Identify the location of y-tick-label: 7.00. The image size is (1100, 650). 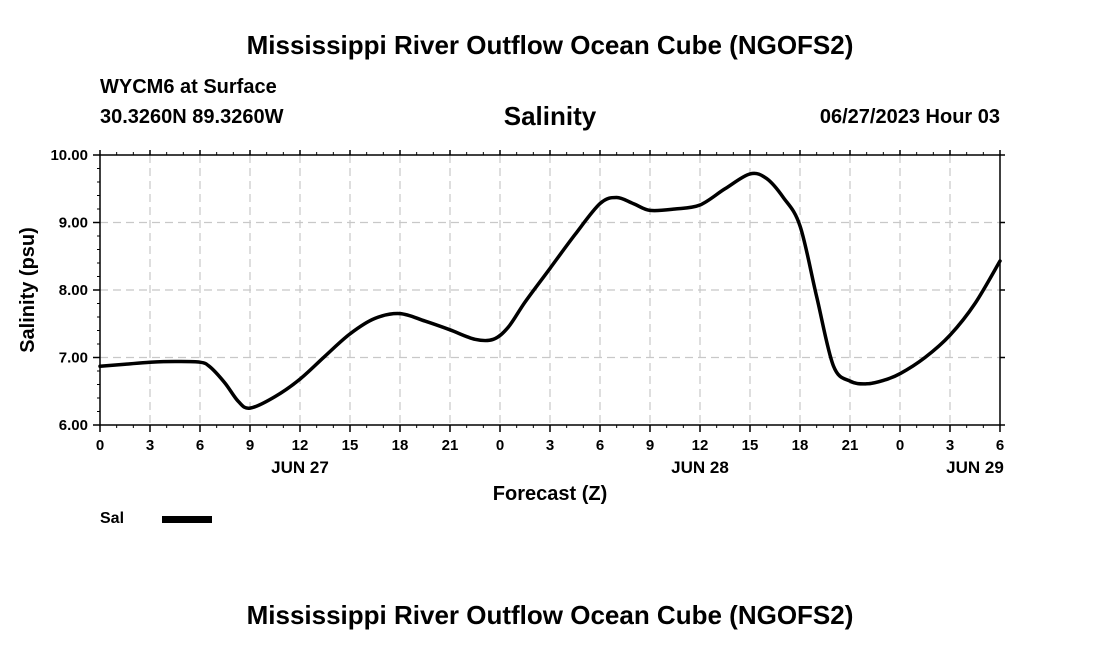
(73, 358).